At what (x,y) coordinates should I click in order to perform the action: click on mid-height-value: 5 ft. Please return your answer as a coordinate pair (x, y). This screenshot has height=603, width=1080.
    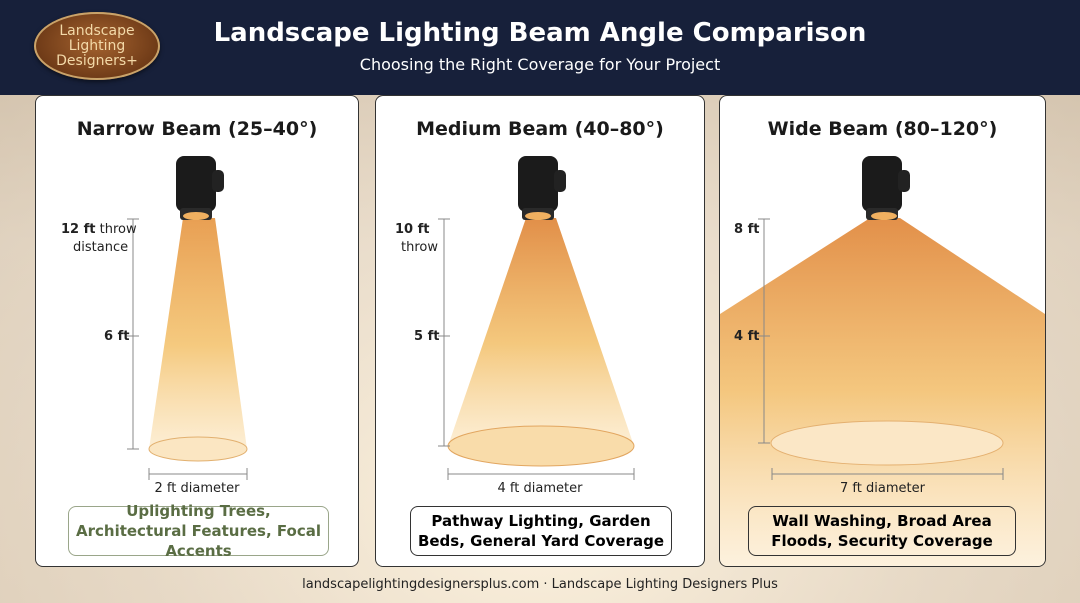
    Looking at the image, I should click on (427, 336).